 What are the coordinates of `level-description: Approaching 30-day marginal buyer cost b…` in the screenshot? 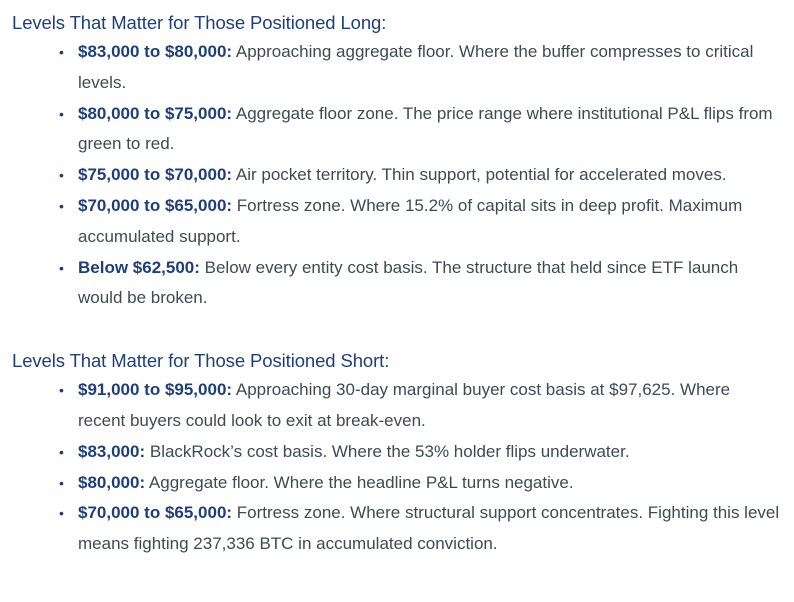 It's located at (404, 405).